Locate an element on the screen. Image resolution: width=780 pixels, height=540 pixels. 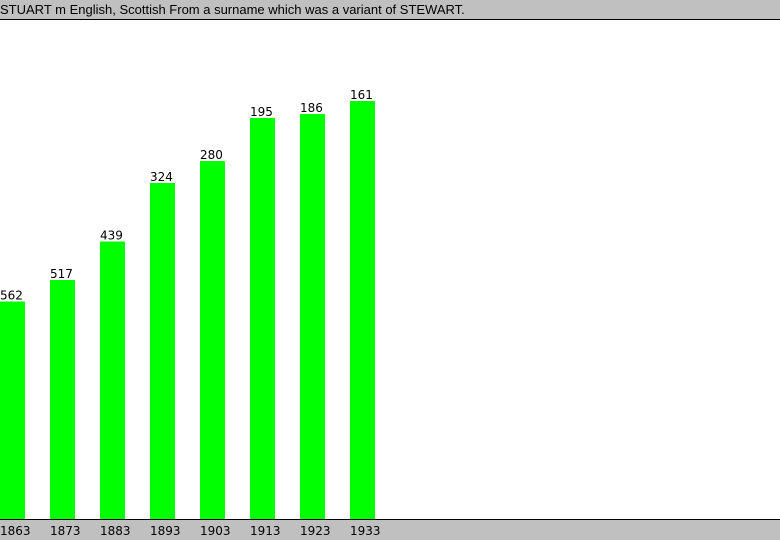
x-tick-label-1903: 1903 is located at coordinates (215, 531).